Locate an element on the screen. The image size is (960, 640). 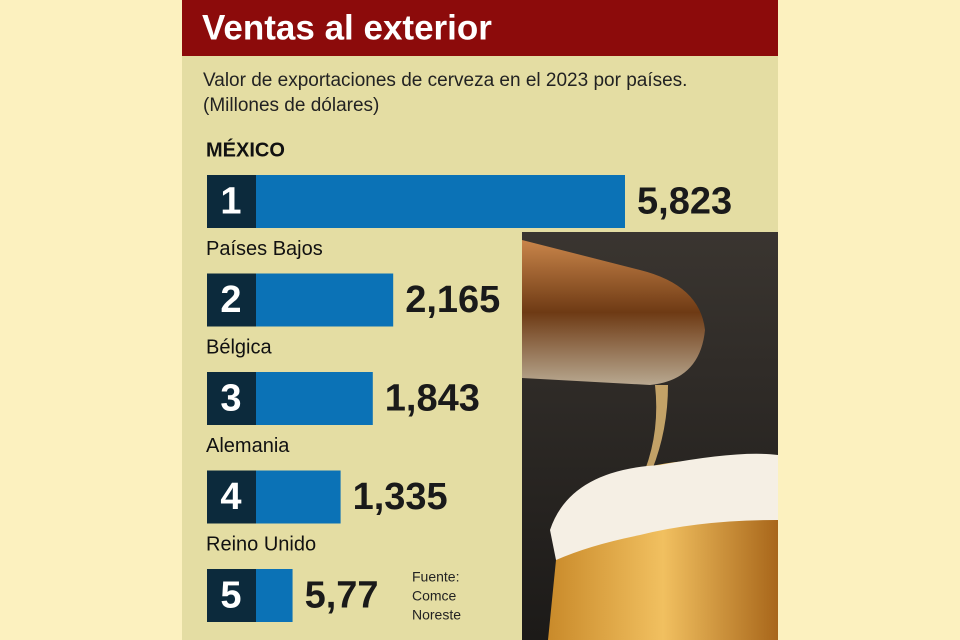
category-label: Bélgica is located at coordinates (239, 347).